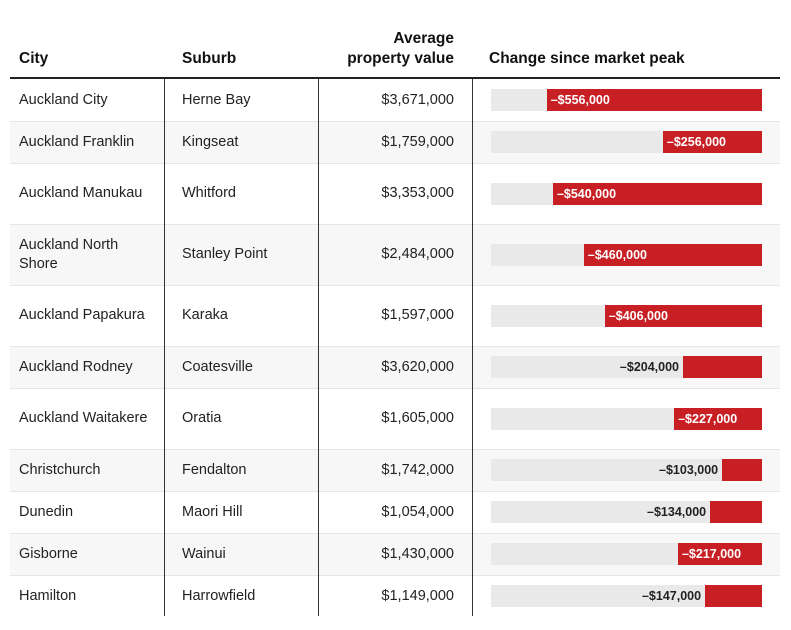 The width and height of the screenshot is (791, 630). Describe the element at coordinates (417, 141) in the screenshot. I see `cell-value: $1,759,000` at that location.